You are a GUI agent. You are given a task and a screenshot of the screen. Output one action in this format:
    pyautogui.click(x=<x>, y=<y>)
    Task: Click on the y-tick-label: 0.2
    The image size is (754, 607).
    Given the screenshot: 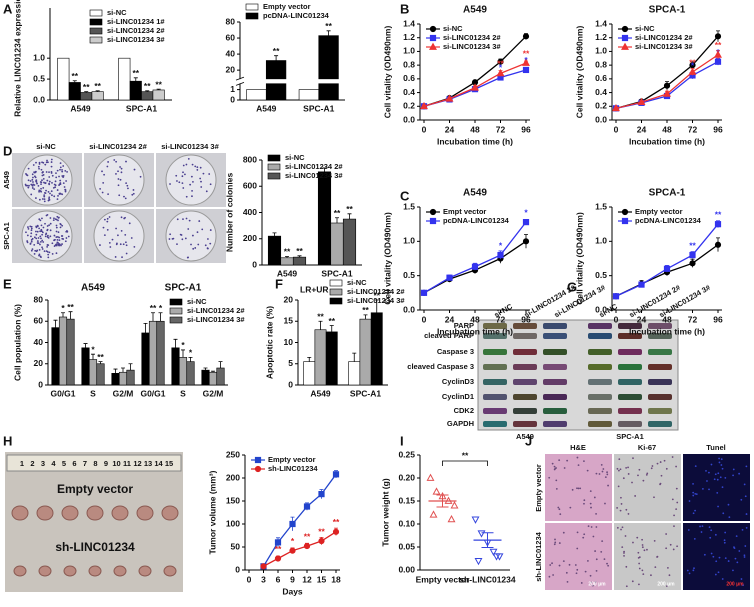 What is the action you would take?
    pyautogui.click(x=409, y=106)
    